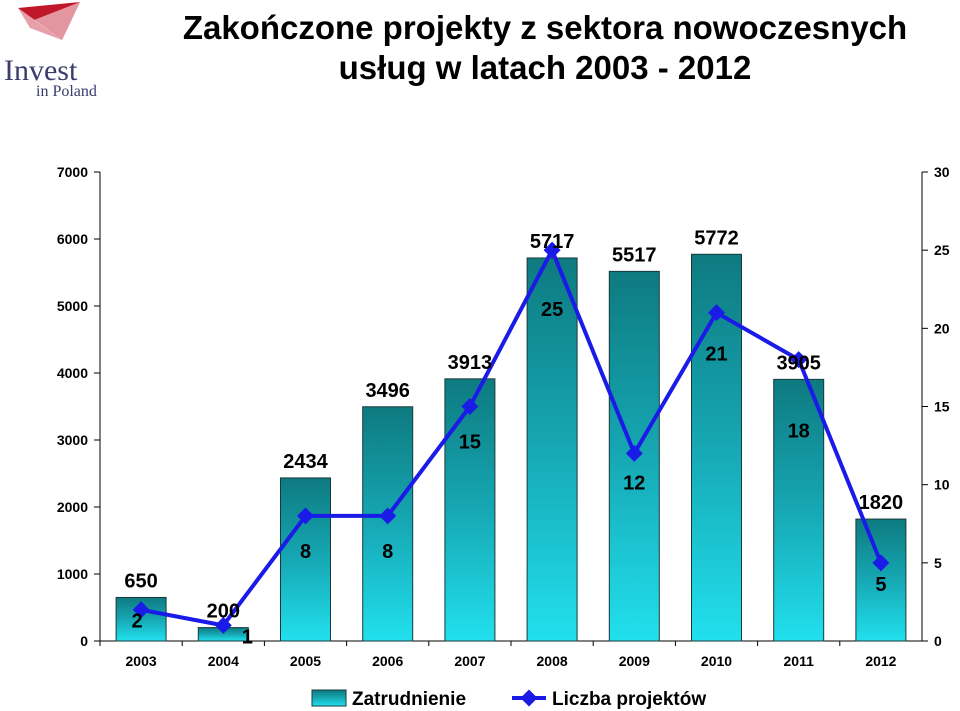 This screenshot has width=960, height=711. Describe the element at coordinates (716, 661) in the screenshot. I see `x-tick-label: 2010` at that location.